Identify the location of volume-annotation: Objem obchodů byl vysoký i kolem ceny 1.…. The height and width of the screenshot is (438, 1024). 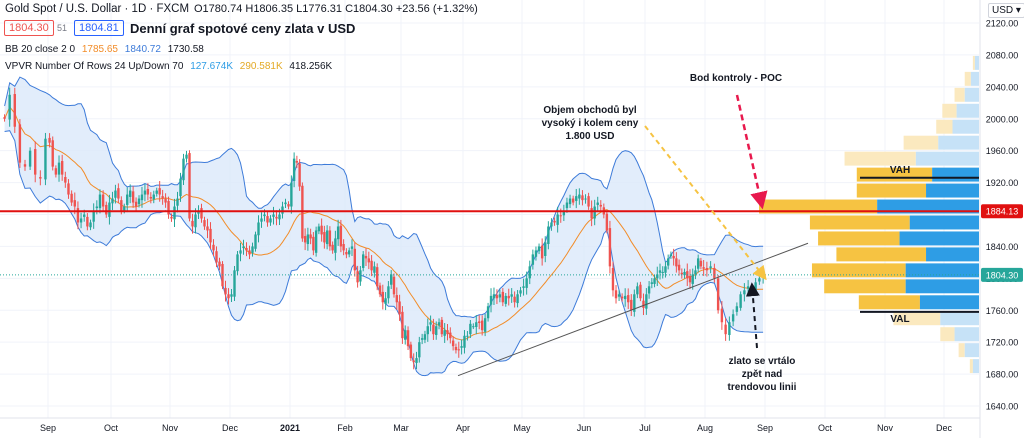
(590, 123).